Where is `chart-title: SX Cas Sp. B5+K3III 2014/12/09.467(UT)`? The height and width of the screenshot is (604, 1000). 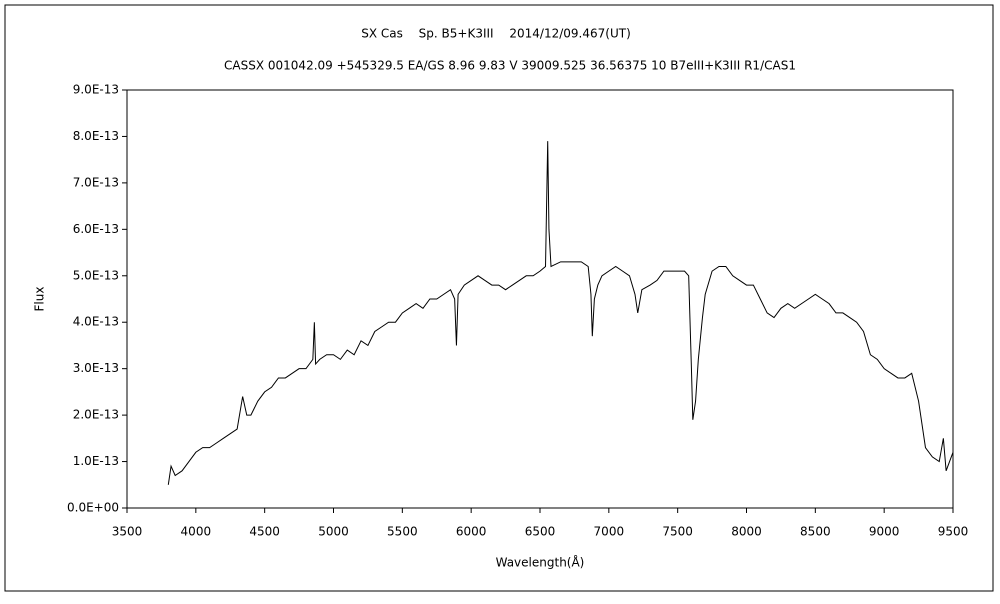 chart-title: SX Cas Sp. B5+K3III 2014/12/09.467(UT) is located at coordinates (496, 34).